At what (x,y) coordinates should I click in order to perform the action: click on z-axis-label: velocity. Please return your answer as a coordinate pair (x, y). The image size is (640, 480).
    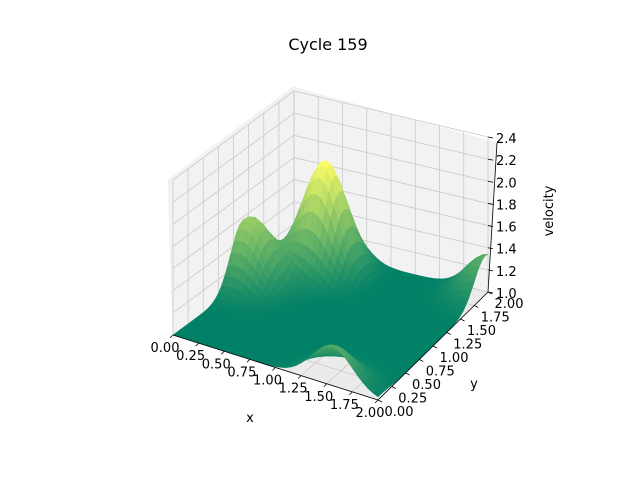
    Looking at the image, I should click on (549, 210).